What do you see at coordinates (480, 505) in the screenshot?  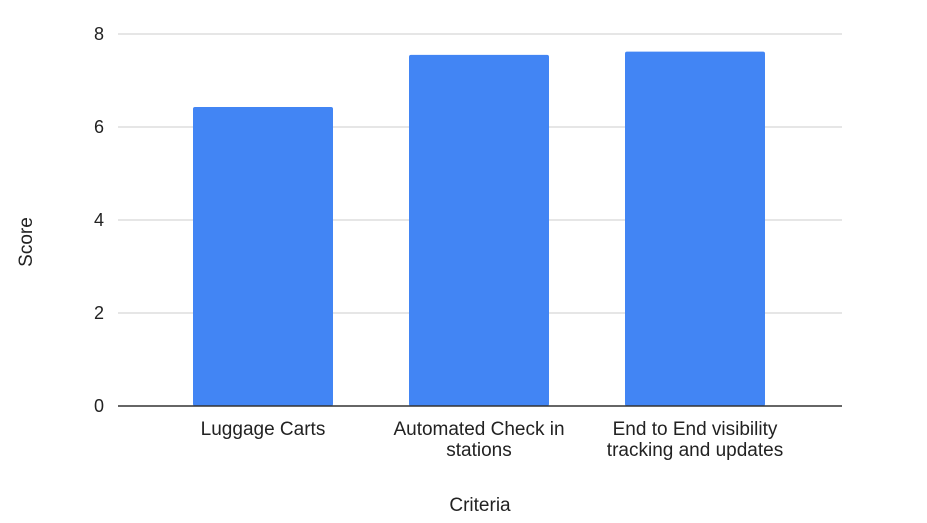 I see `x-axis-title: Criteria` at bounding box center [480, 505].